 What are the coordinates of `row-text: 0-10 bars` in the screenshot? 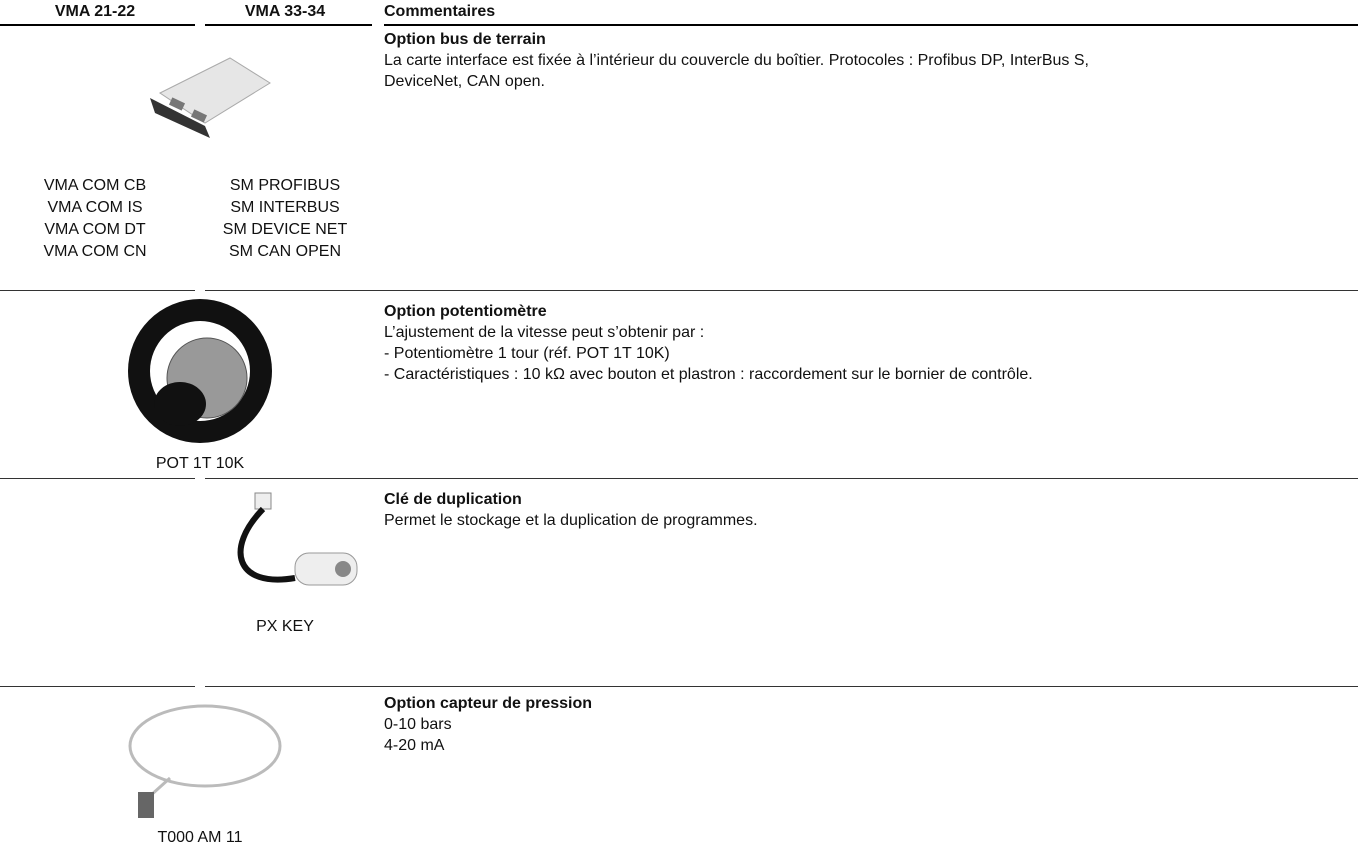 It's located at (418, 724).